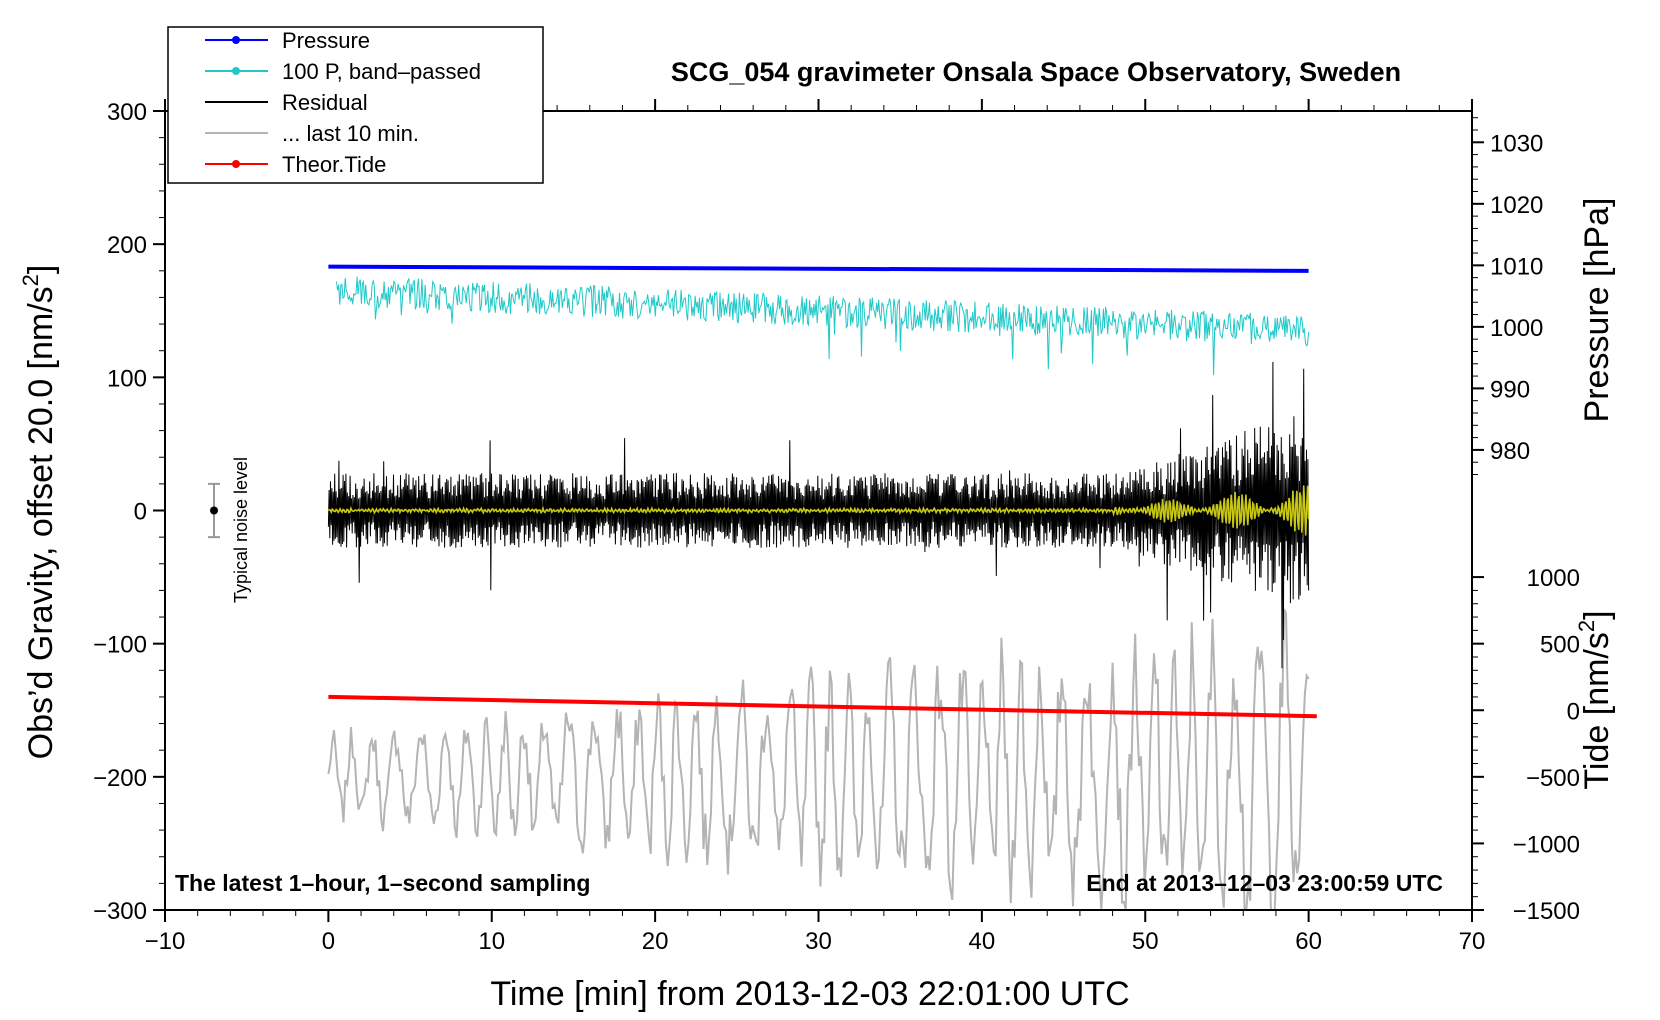 This screenshot has height=1020, width=1660. Describe the element at coordinates (491, 941) in the screenshot. I see `x-tick-label: 10` at that location.